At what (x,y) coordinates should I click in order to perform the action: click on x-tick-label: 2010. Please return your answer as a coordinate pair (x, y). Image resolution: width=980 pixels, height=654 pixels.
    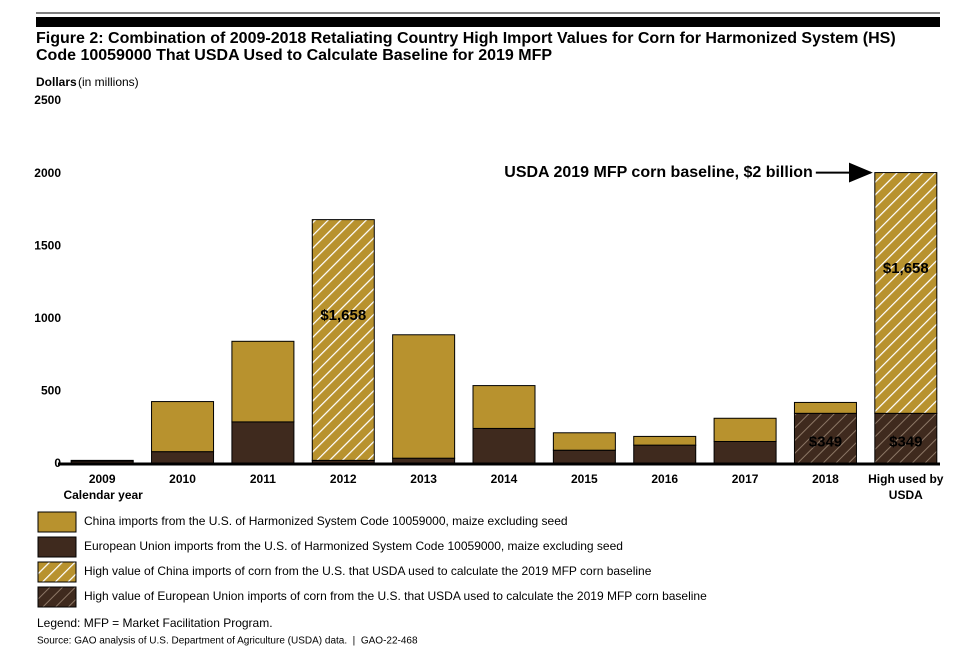
    Looking at the image, I should click on (182, 479).